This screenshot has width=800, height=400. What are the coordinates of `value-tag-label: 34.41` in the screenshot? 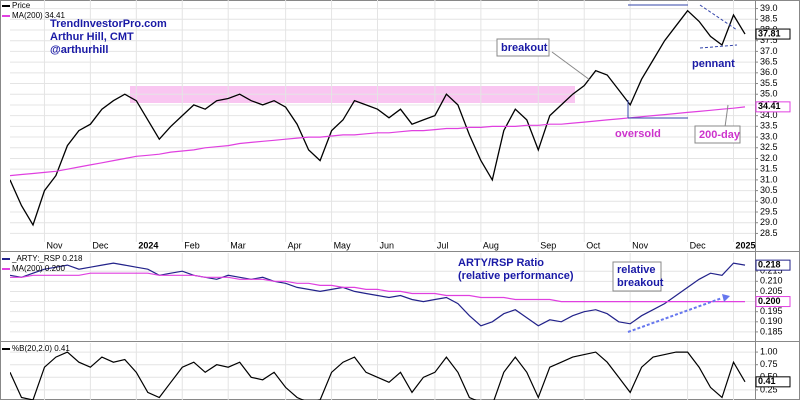 It's located at (769, 106).